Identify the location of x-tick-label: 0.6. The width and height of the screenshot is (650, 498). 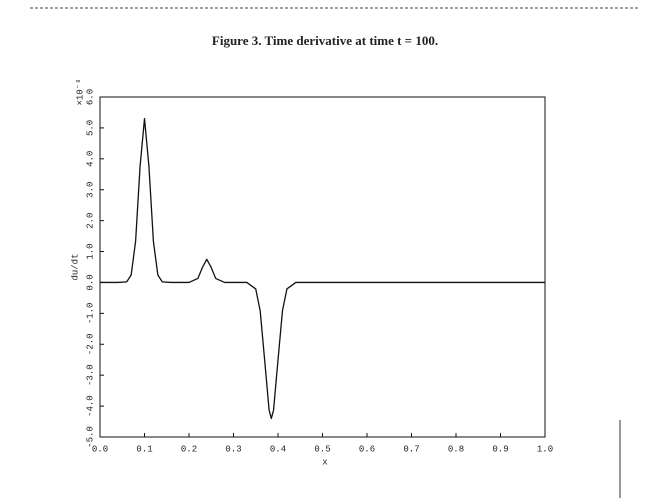
(367, 449).